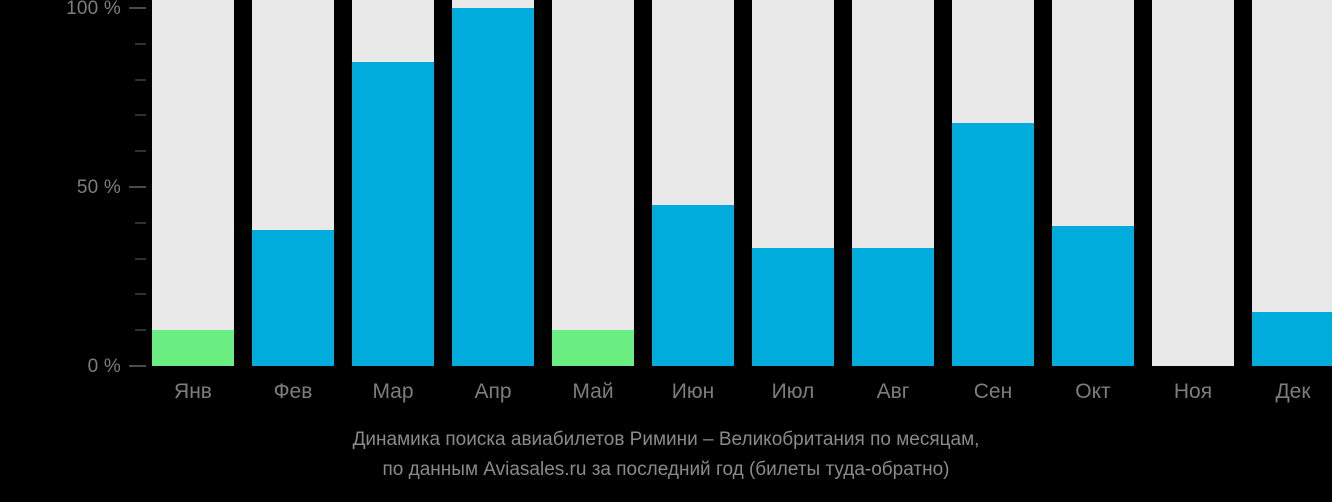  I want to click on x-axis: Янв Фев Мар Апр Май Июн Июл Авг Сен Окт Ноя Дек, so click(742, 392).